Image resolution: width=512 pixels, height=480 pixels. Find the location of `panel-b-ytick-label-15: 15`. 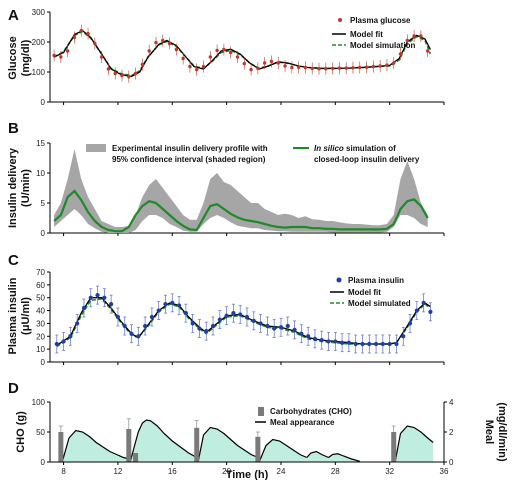

panel-b-ytick-label-15: 15 is located at coordinates (40, 143).